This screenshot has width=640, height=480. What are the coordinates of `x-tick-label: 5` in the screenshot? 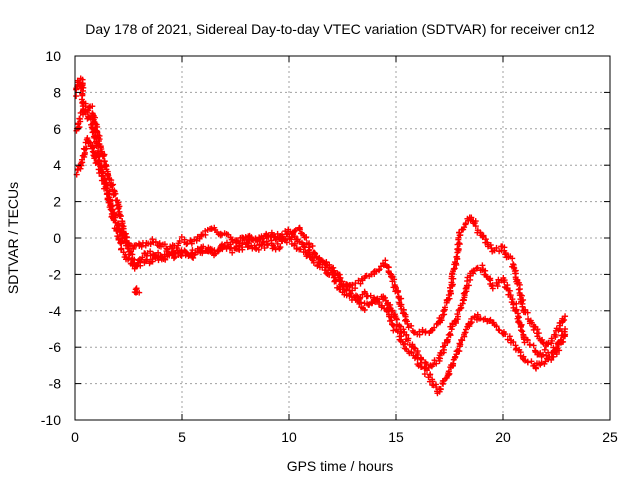 It's located at (182, 437).